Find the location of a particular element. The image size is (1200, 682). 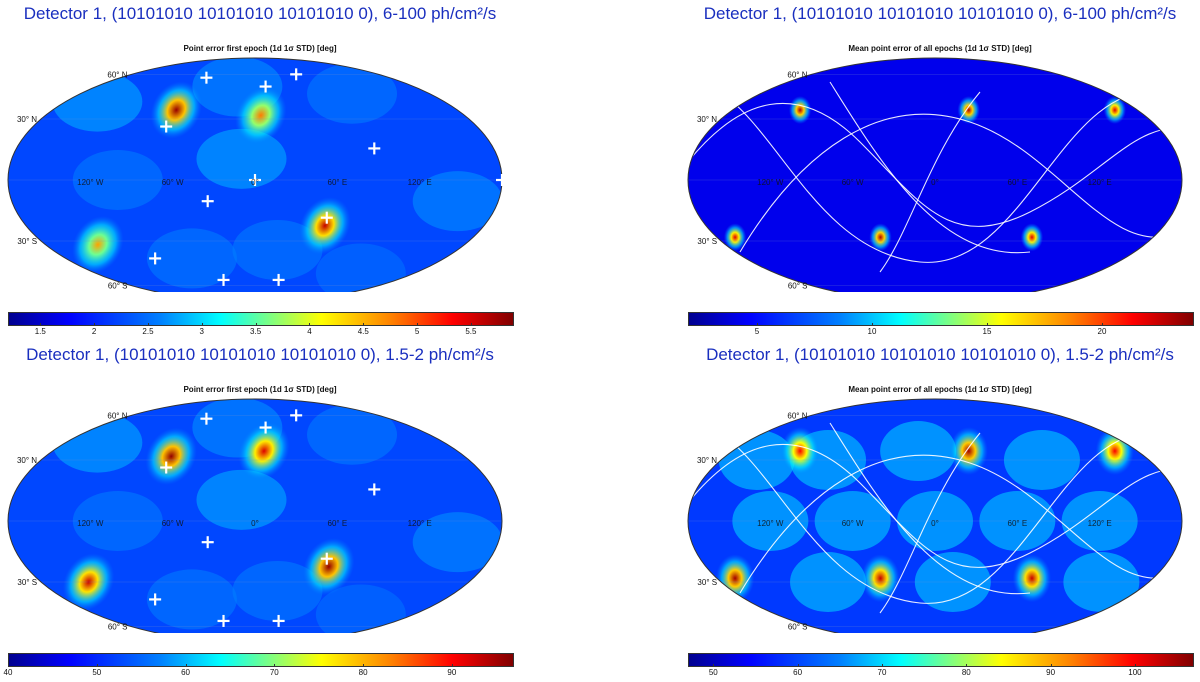

colorbar-ticks: 5 10 15 20 is located at coordinates (941, 331).